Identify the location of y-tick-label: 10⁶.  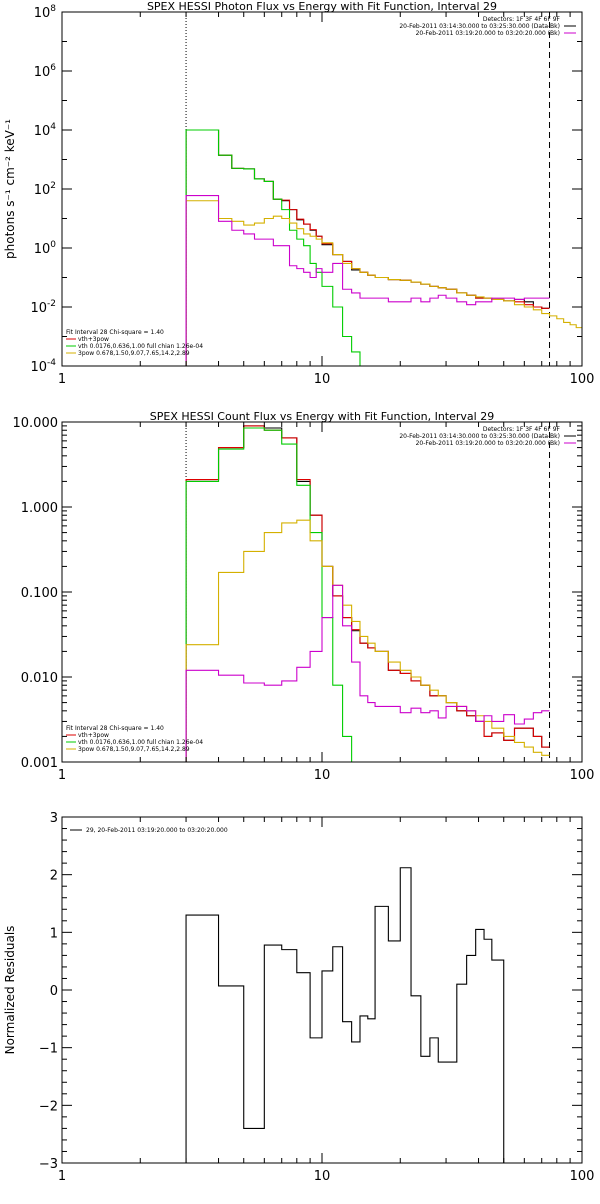
(45, 71).